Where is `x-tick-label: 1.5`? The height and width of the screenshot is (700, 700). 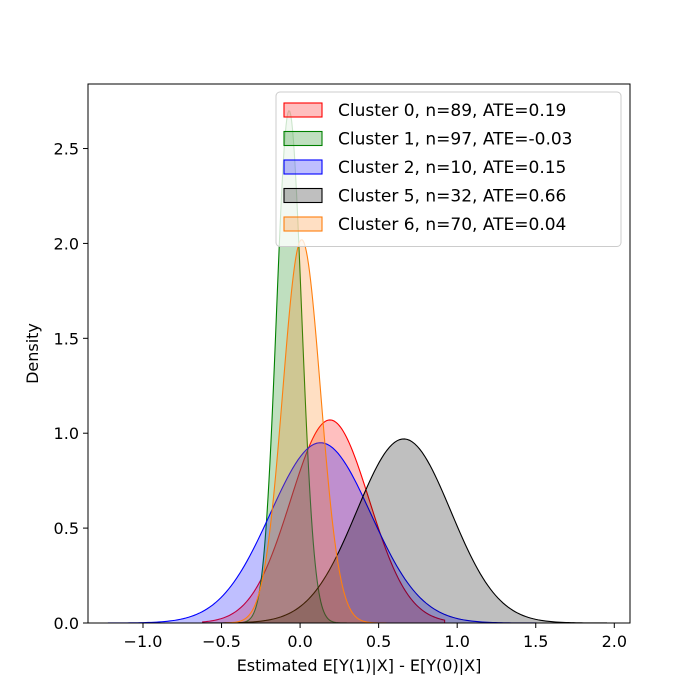
x-tick-label: 1.5 is located at coordinates (535, 641).